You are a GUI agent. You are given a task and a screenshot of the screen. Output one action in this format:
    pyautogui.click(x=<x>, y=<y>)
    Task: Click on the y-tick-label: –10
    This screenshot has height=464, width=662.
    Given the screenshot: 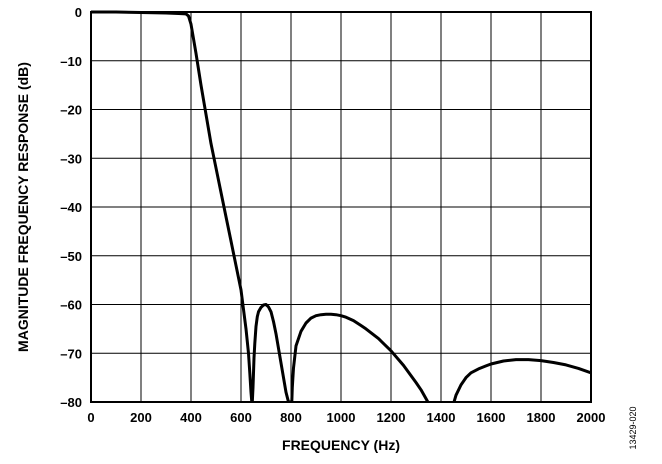 What is the action you would take?
    pyautogui.click(x=71, y=61)
    